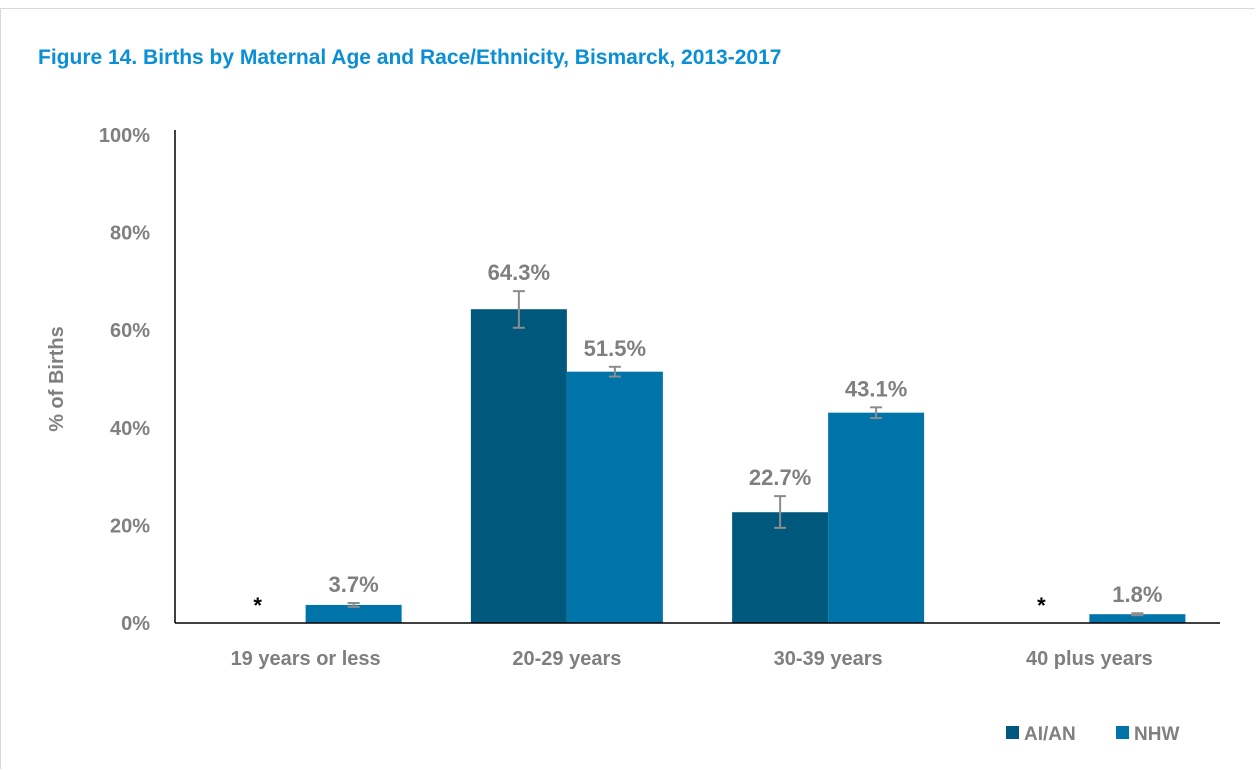  What do you see at coordinates (135, 624) in the screenshot?
I see `y-tick-label: 0%` at bounding box center [135, 624].